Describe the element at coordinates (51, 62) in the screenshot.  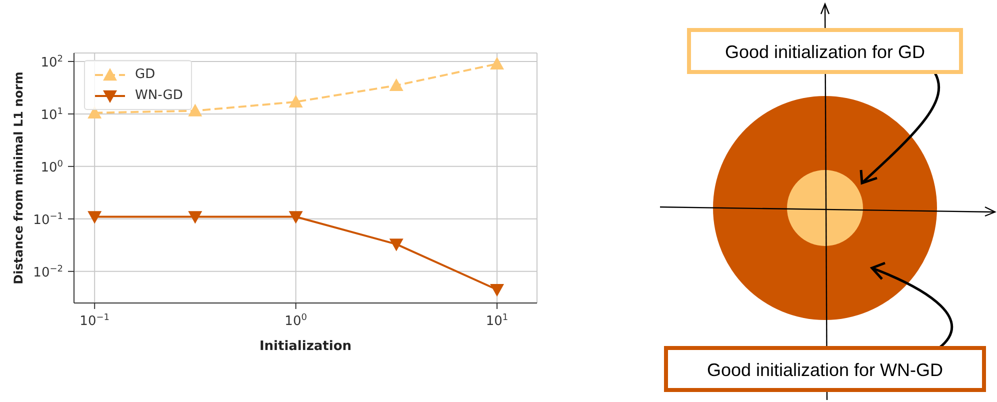
I see `y-tick-label: 10$^{2}$` at that location.